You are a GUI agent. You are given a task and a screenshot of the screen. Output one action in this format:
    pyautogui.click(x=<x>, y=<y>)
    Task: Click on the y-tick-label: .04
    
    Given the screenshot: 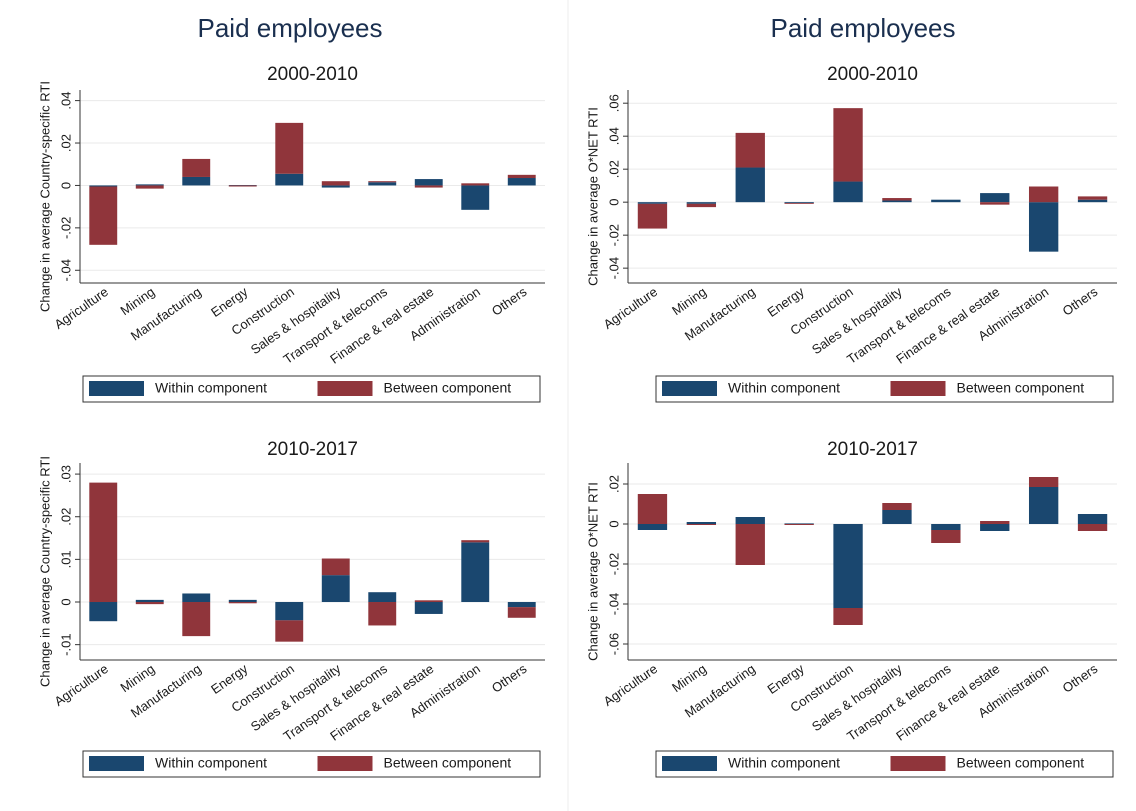 What is the action you would take?
    pyautogui.click(x=65, y=101)
    